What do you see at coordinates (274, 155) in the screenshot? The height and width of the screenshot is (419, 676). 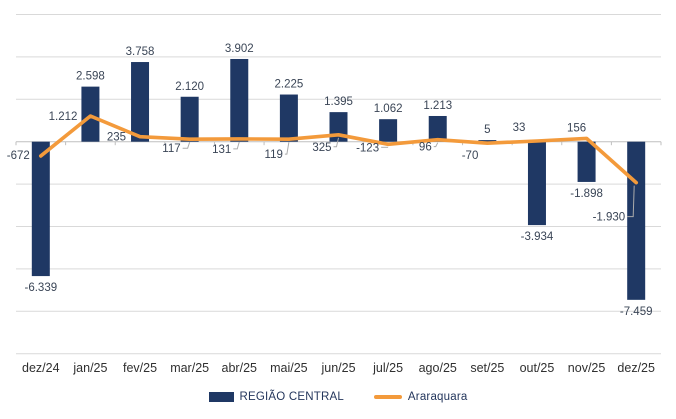 I see `line-data-label: 119` at bounding box center [274, 155].